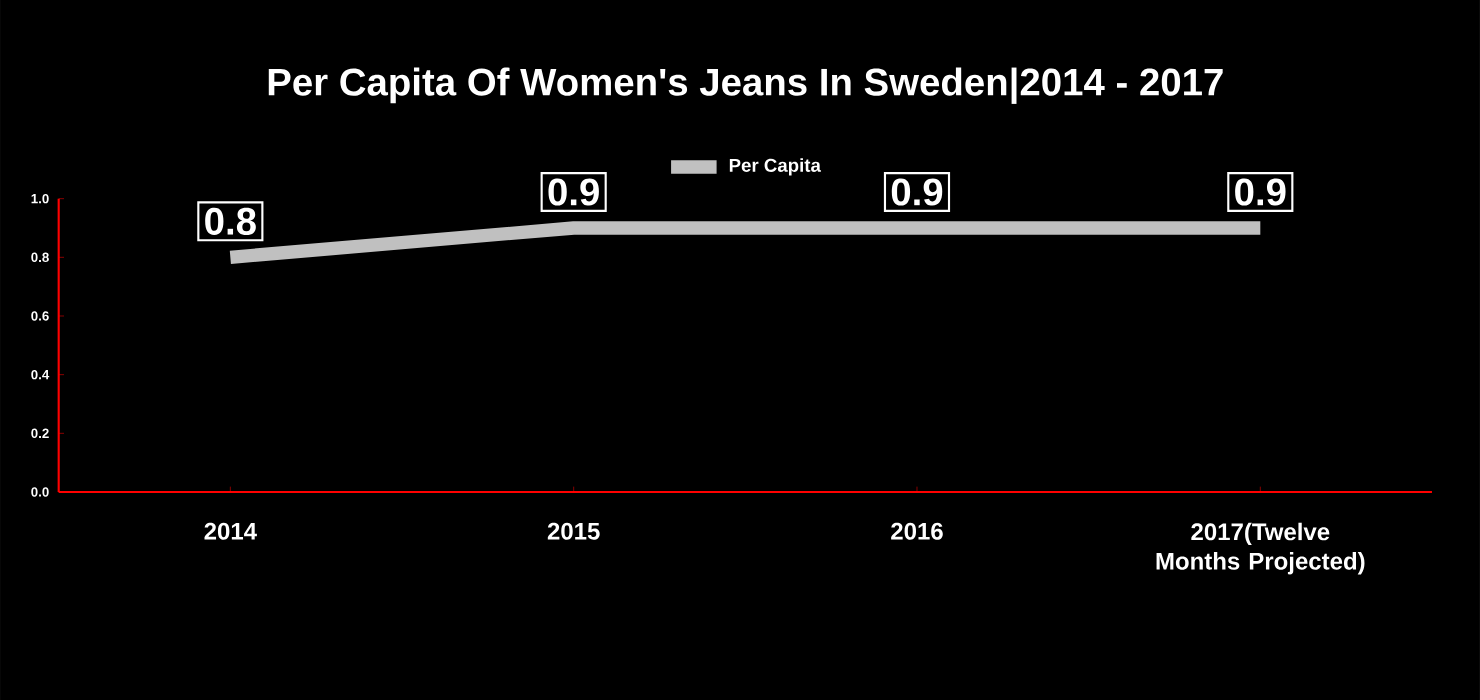  I want to click on legend-label: Per Capita, so click(775, 167).